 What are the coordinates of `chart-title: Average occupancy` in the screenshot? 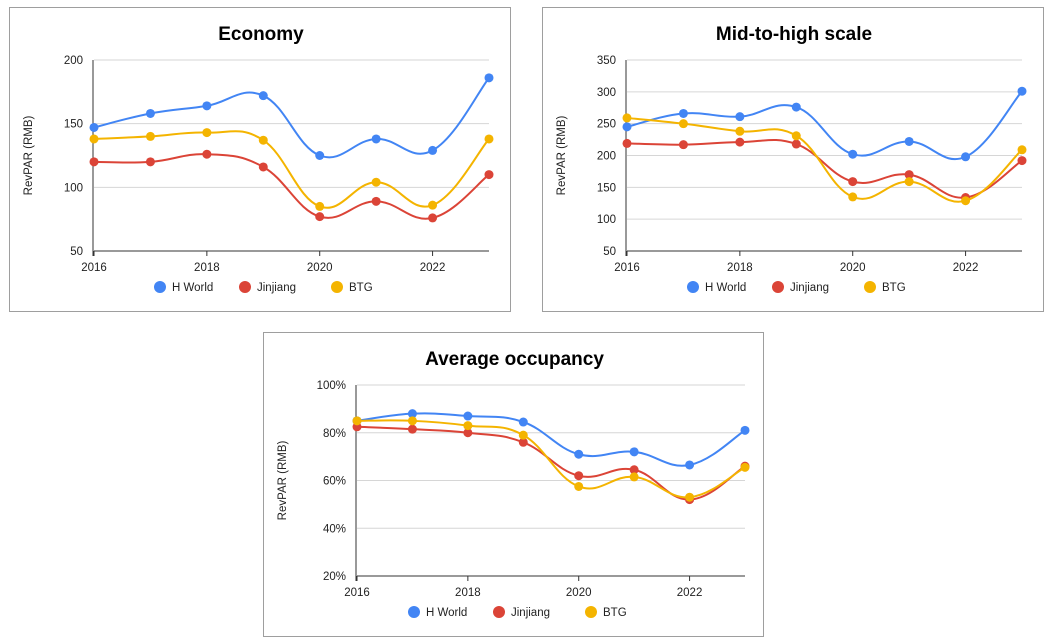 It's located at (514, 359).